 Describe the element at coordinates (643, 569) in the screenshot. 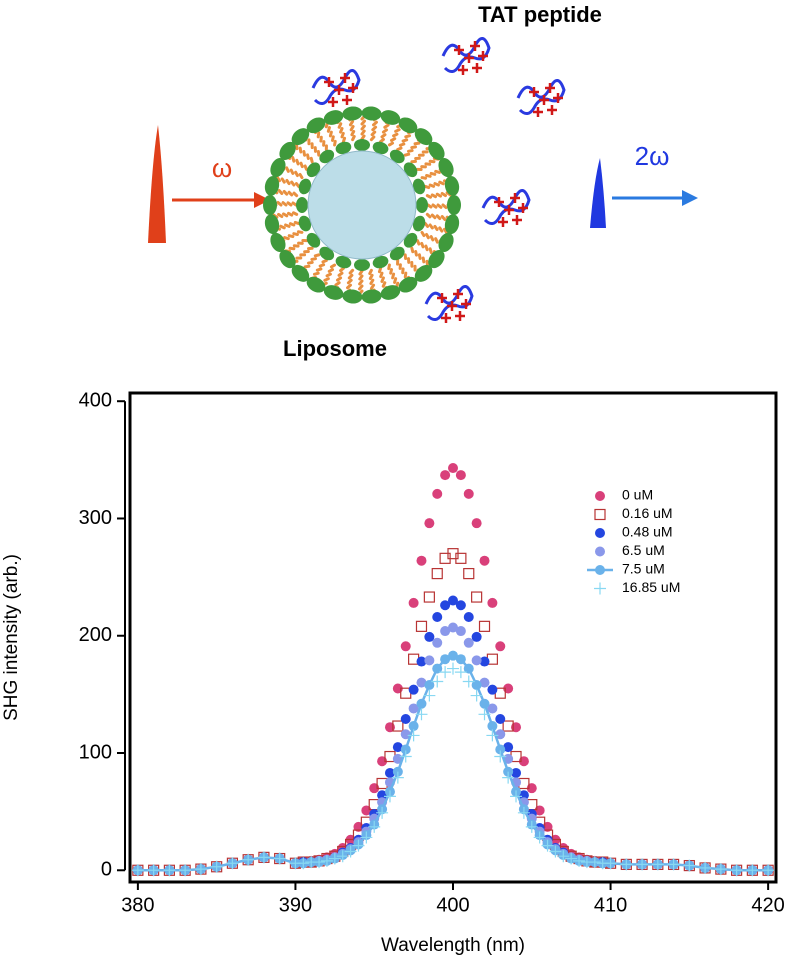

I see `legend-label: 7.5 uM` at that location.